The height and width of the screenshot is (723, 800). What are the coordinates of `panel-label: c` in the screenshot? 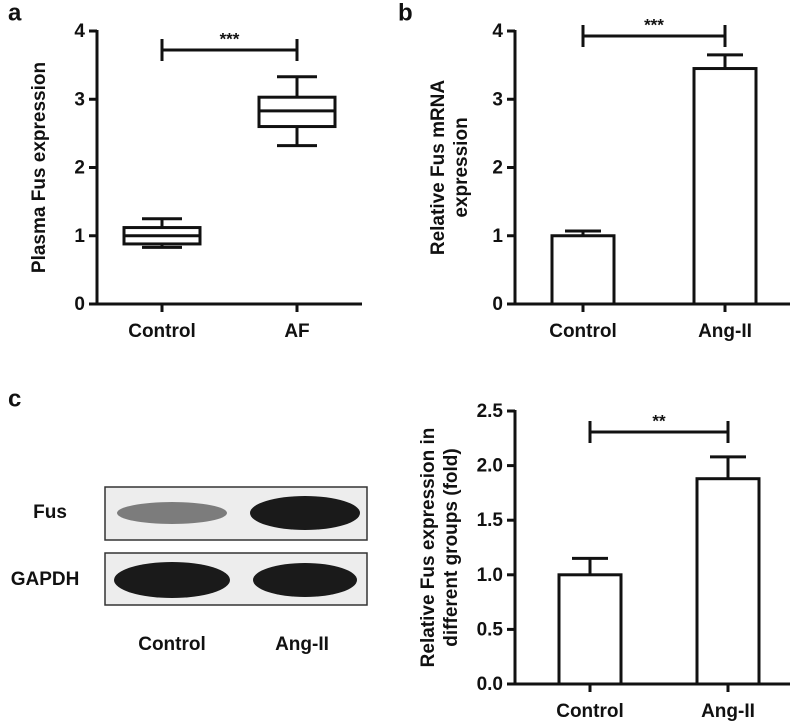 It's located at (14, 398).